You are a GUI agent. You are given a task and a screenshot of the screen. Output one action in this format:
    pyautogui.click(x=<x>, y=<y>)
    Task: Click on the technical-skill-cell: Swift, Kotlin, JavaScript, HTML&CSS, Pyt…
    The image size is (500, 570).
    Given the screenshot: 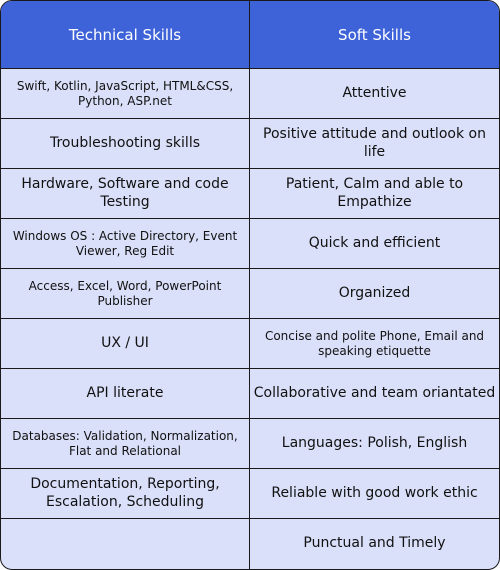 What is the action you would take?
    pyautogui.click(x=125, y=93)
    